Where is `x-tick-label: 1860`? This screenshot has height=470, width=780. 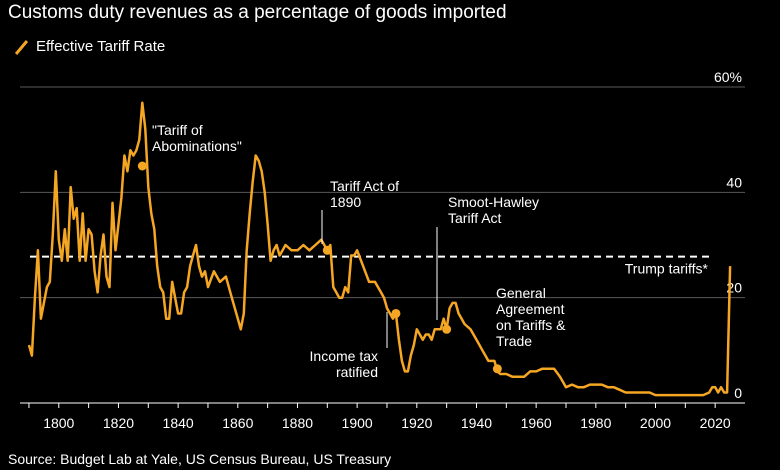
x-tick-label: 1860 is located at coordinates (237, 423).